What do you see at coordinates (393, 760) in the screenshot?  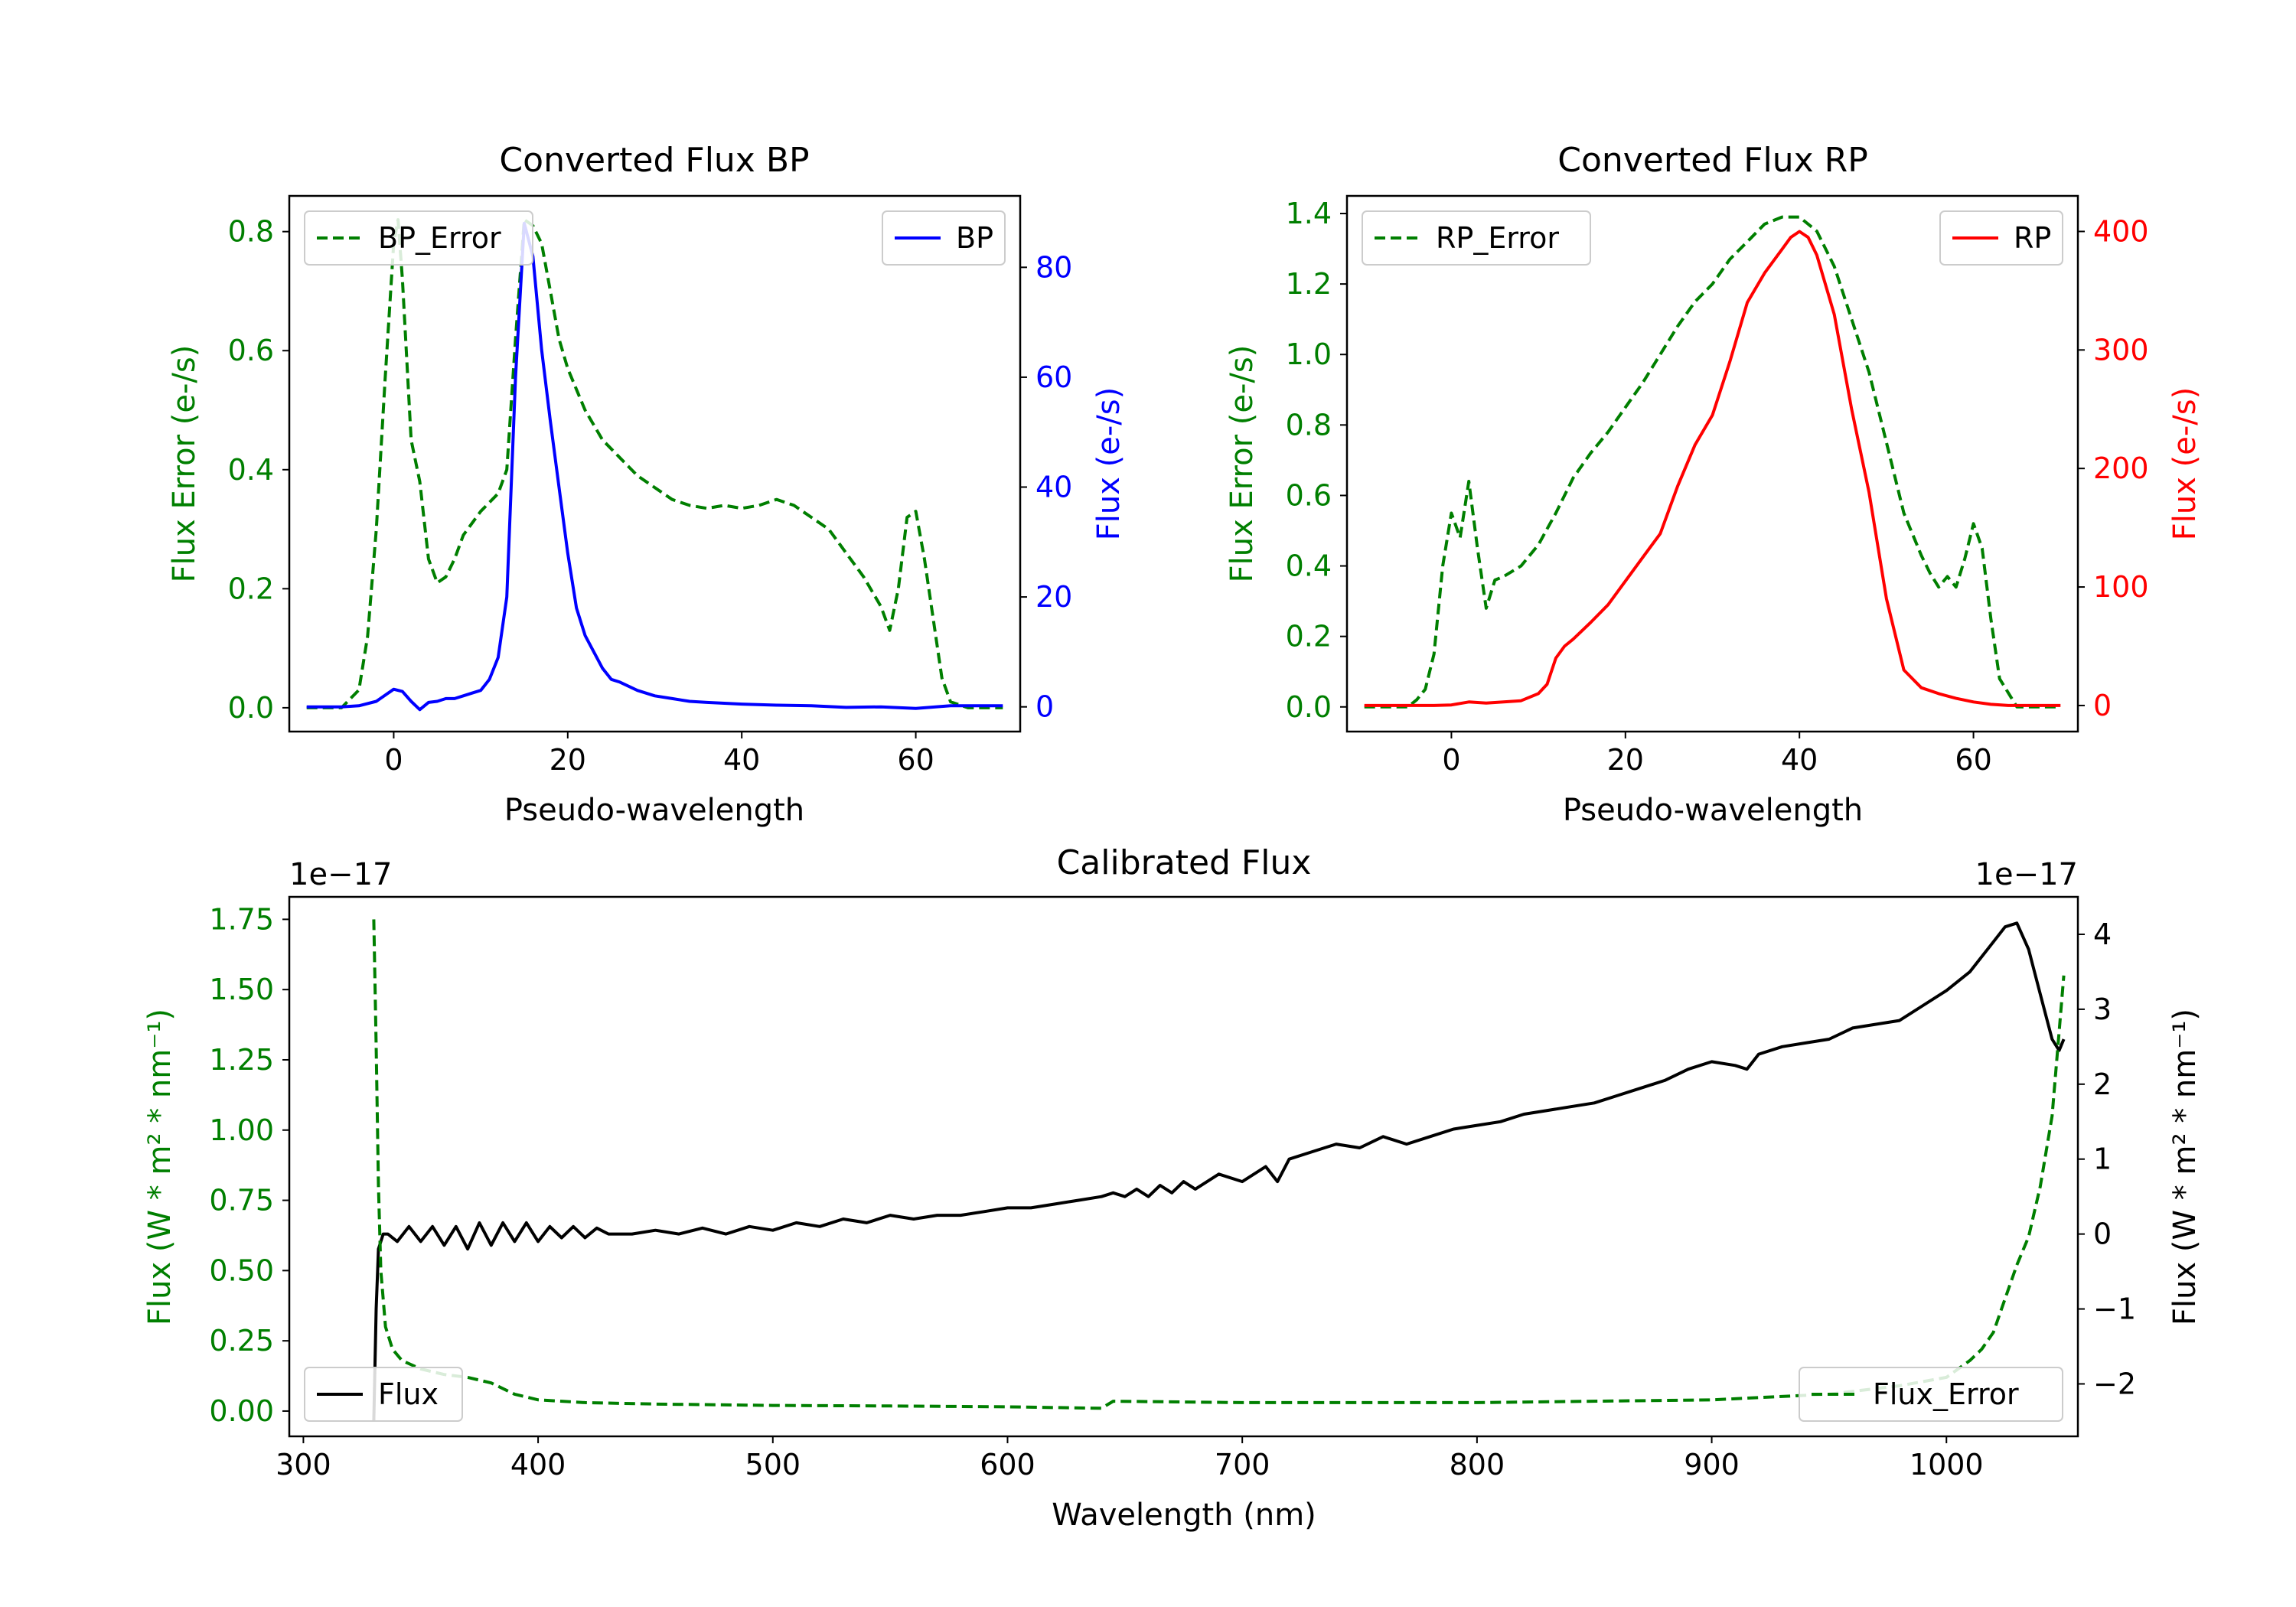 I see `bp-x-tick-label: 0` at bounding box center [393, 760].